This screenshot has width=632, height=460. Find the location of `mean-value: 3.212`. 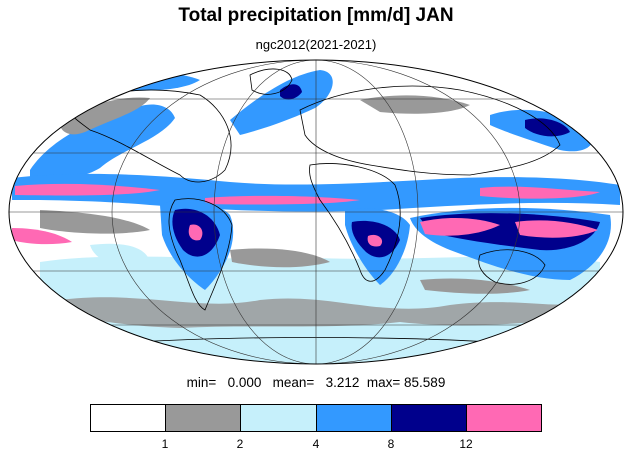

mean-value: 3.212 is located at coordinates (342, 382).